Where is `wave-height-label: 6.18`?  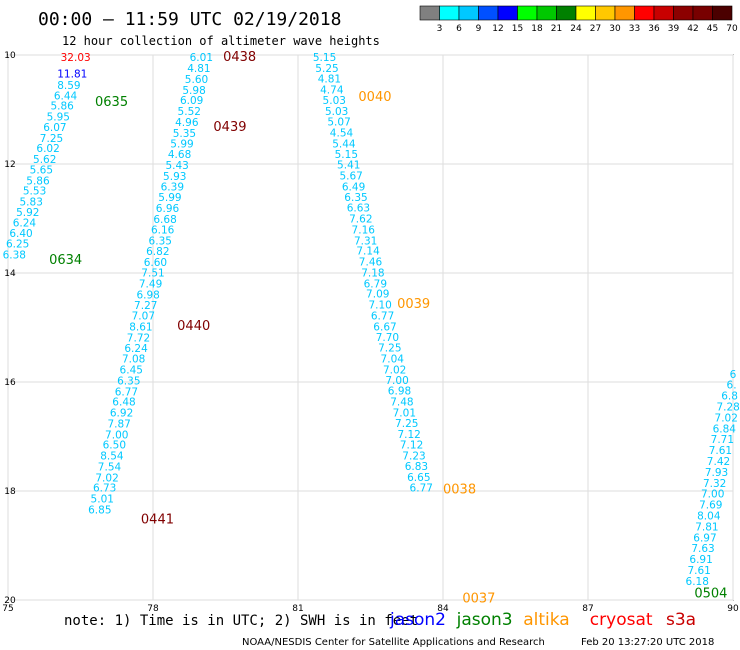 wave-height-label: 6.18 is located at coordinates (697, 582).